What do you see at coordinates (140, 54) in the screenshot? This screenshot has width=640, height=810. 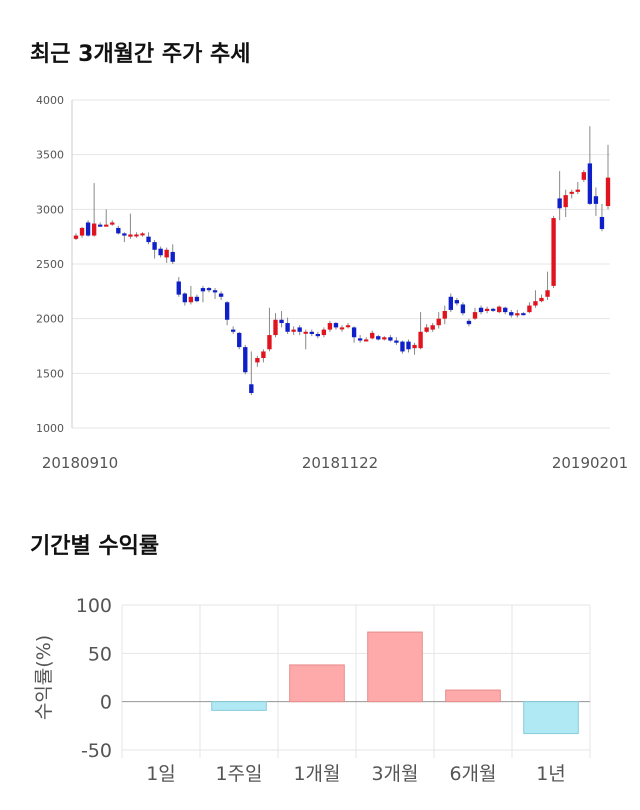 I see `price-trend-title: 최근 3개월간 주가 추세` at bounding box center [140, 54].